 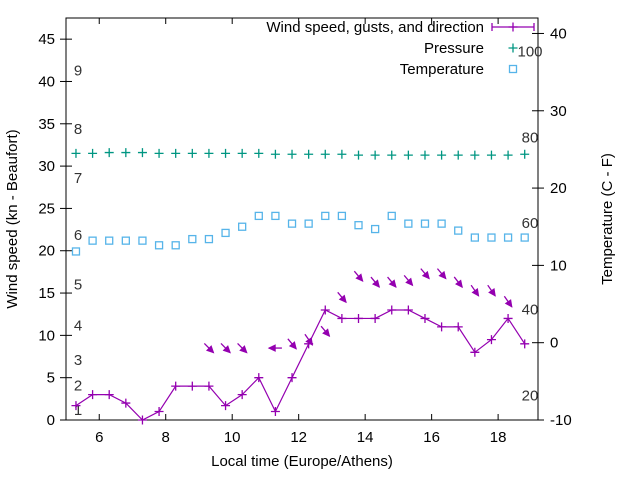 I want to click on y-left-tick-label: 25, so click(x=46, y=208).